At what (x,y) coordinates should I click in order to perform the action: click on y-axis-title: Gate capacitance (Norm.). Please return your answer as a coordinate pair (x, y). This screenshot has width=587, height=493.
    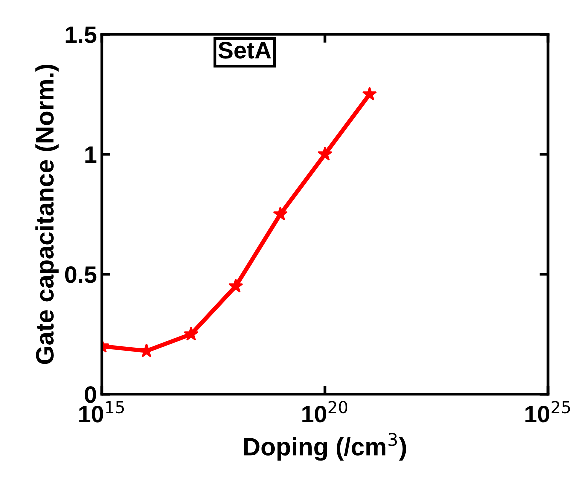
    Looking at the image, I should click on (47, 214).